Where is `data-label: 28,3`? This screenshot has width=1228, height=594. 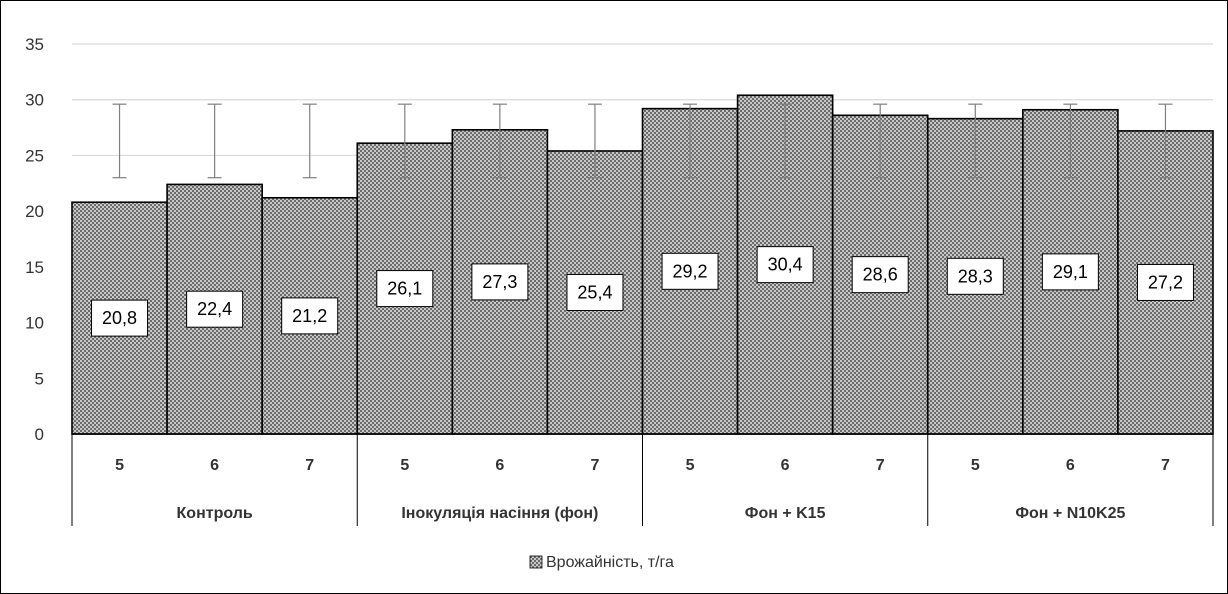 data-label: 28,3 is located at coordinates (975, 276).